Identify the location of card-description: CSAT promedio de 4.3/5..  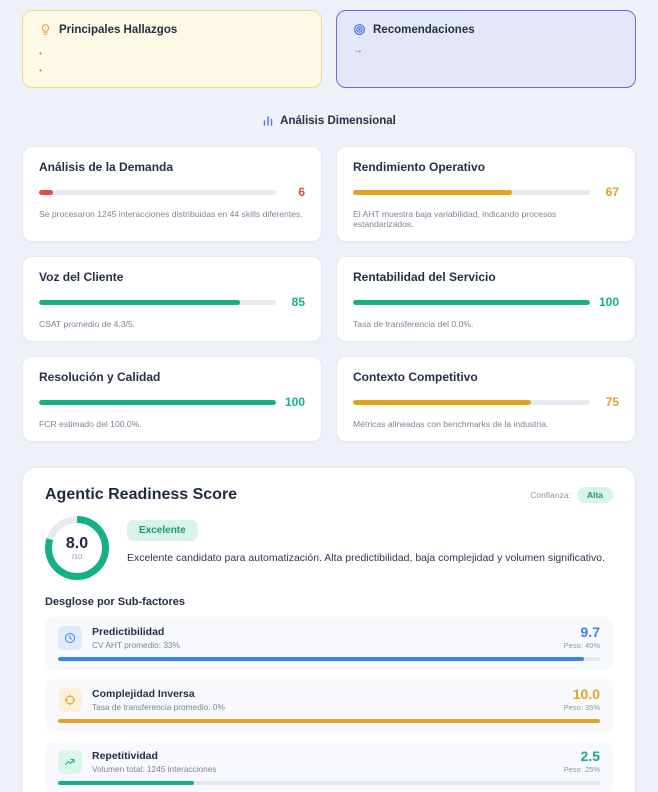
(87, 324).